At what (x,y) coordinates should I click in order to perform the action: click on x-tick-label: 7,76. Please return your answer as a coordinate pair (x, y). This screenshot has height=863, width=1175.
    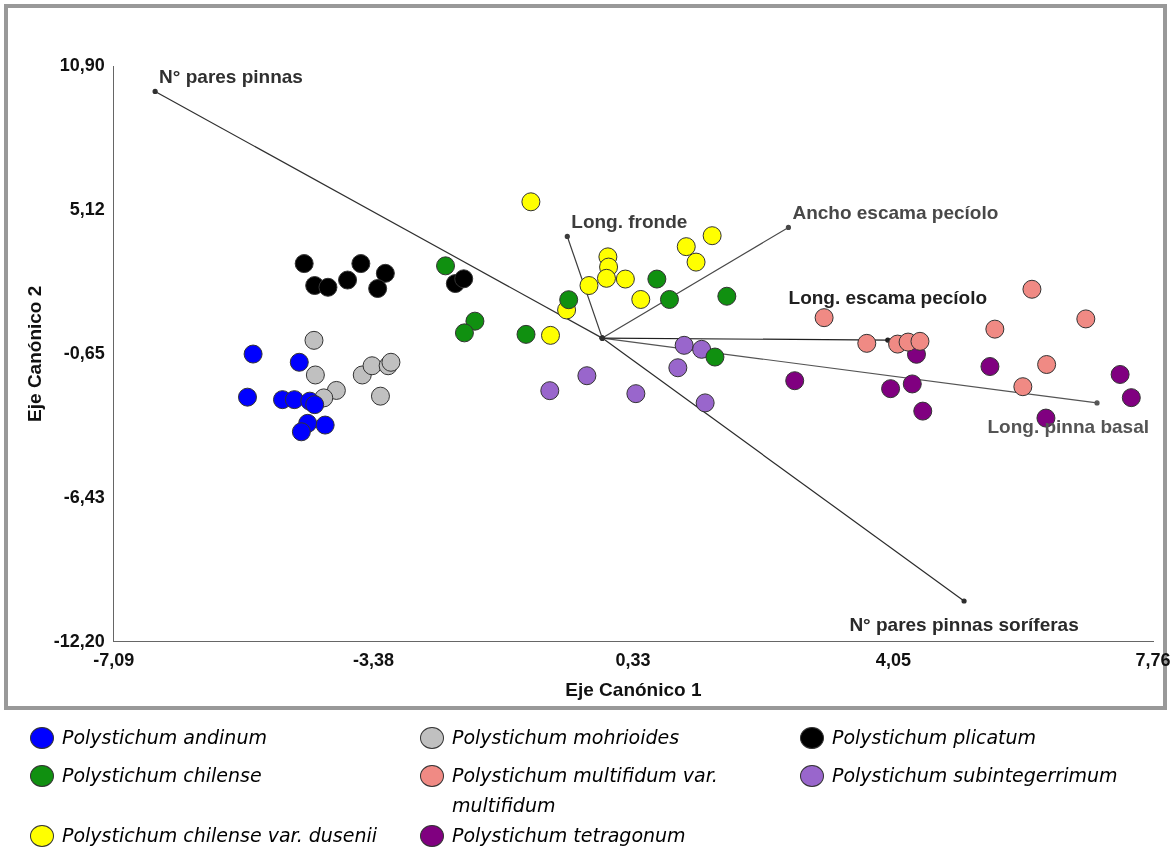
    Looking at the image, I should click on (1153, 660).